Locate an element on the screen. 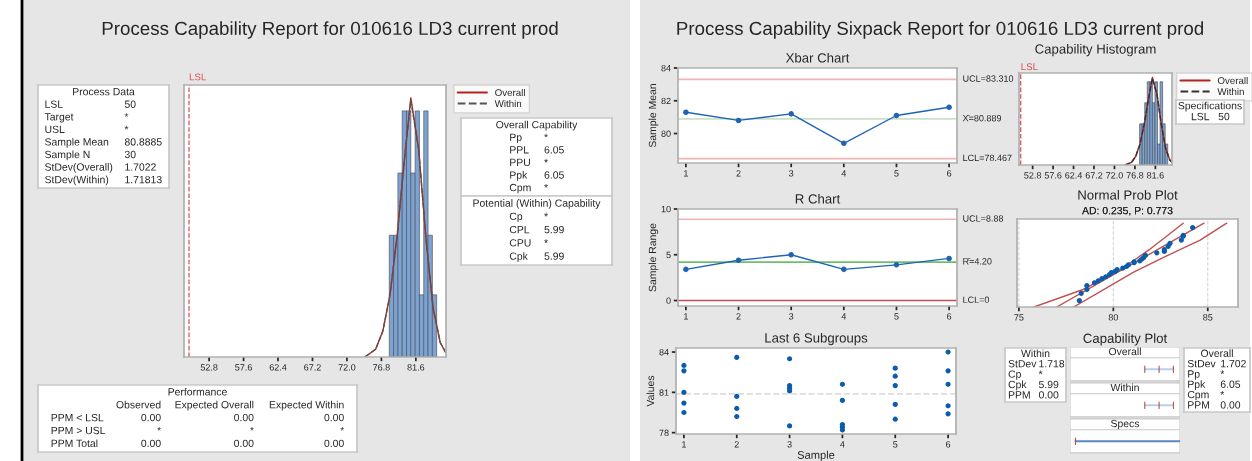 The image size is (1252, 461). category-label: StDev(Within) is located at coordinates (77, 180).